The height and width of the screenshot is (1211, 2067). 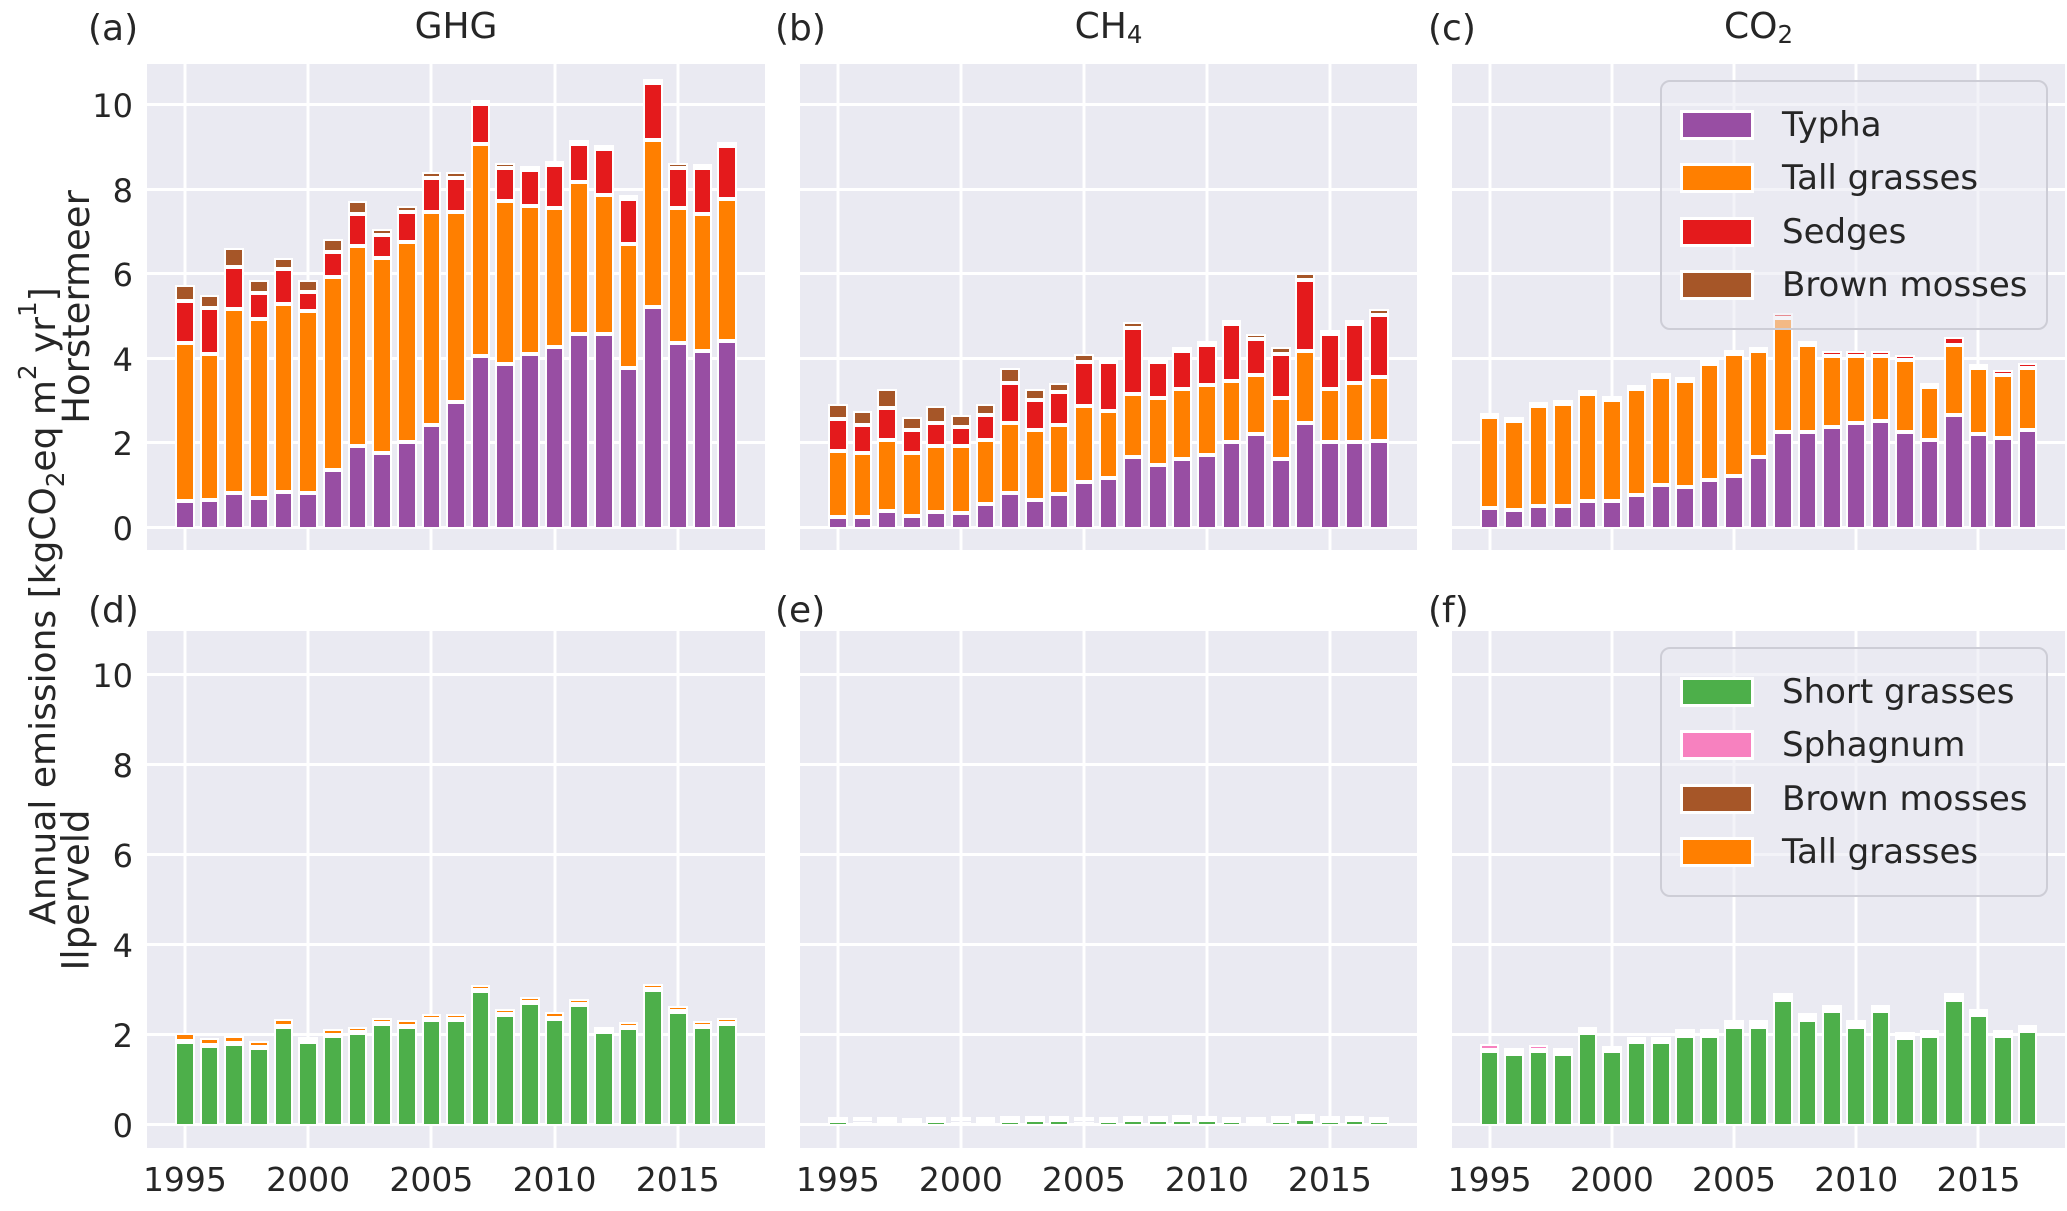 What do you see at coordinates (1978, 366) in the screenshot?
I see `bar-2015-sedges` at bounding box center [1978, 366].